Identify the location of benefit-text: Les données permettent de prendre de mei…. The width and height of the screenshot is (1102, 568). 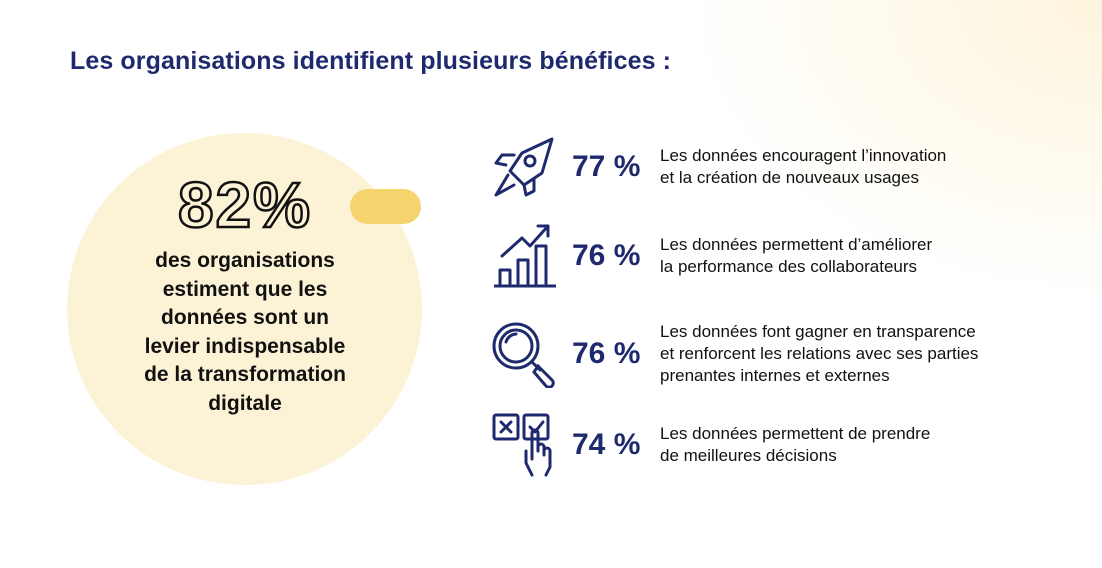
(795, 445).